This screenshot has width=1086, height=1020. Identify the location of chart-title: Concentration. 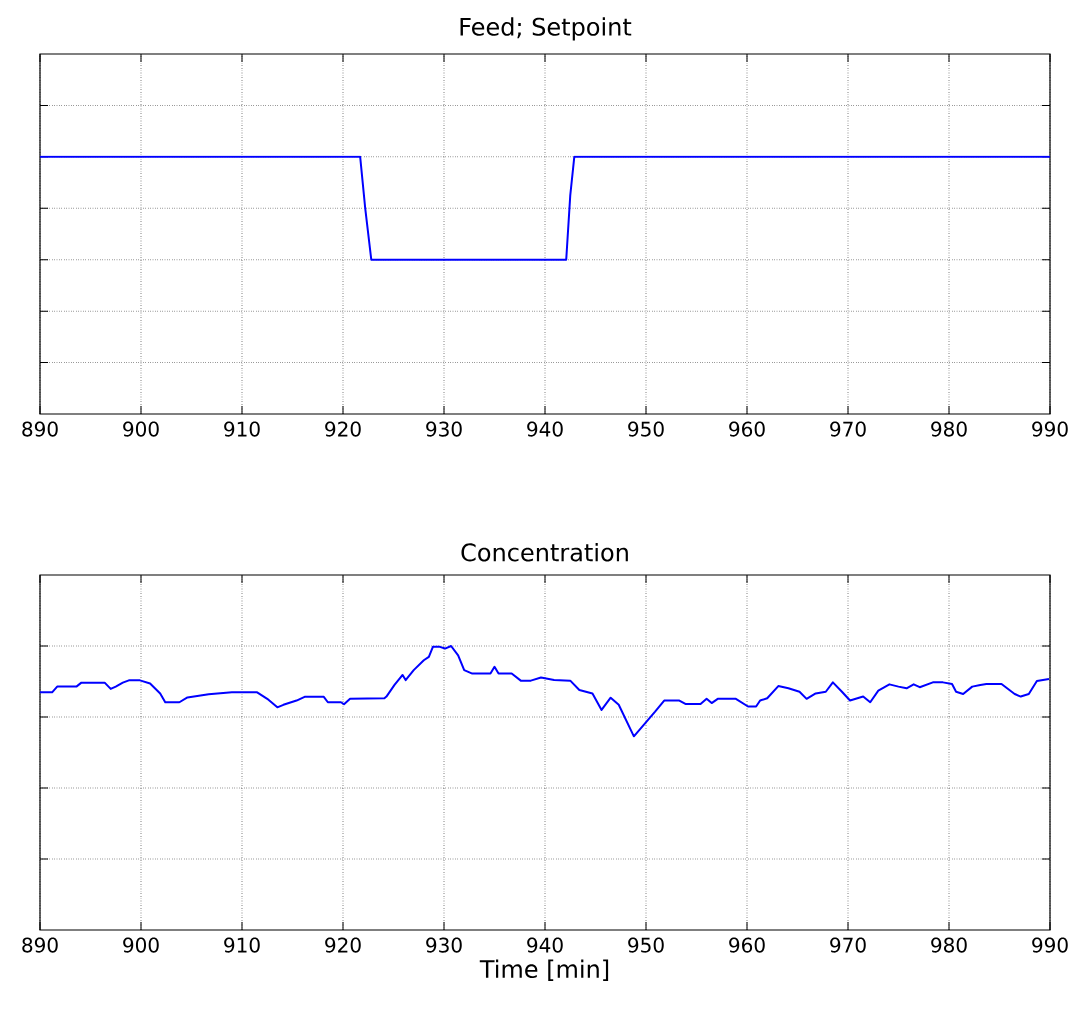
(544, 552).